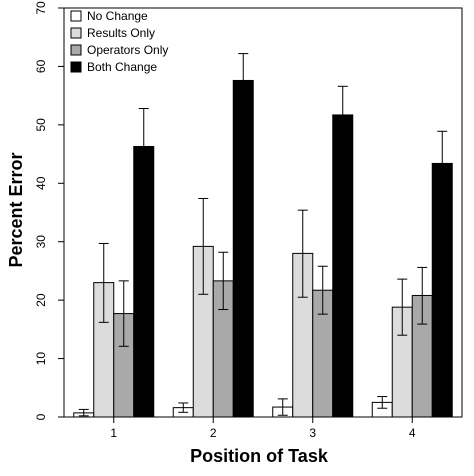 The width and height of the screenshot is (474, 476). Describe the element at coordinates (312, 433) in the screenshot. I see `x-tick-label: 3` at that location.